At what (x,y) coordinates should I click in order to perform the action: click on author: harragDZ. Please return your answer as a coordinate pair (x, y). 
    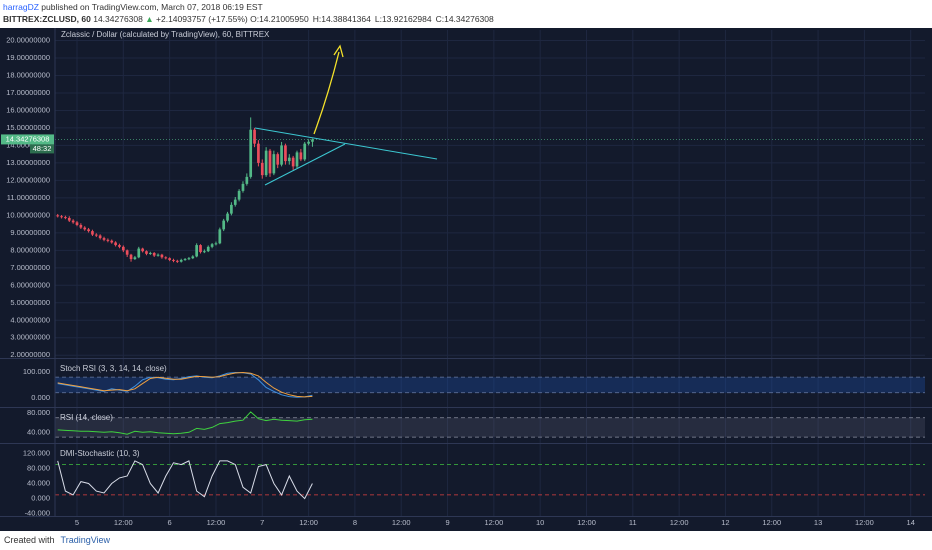
    Looking at the image, I should click on (21, 7).